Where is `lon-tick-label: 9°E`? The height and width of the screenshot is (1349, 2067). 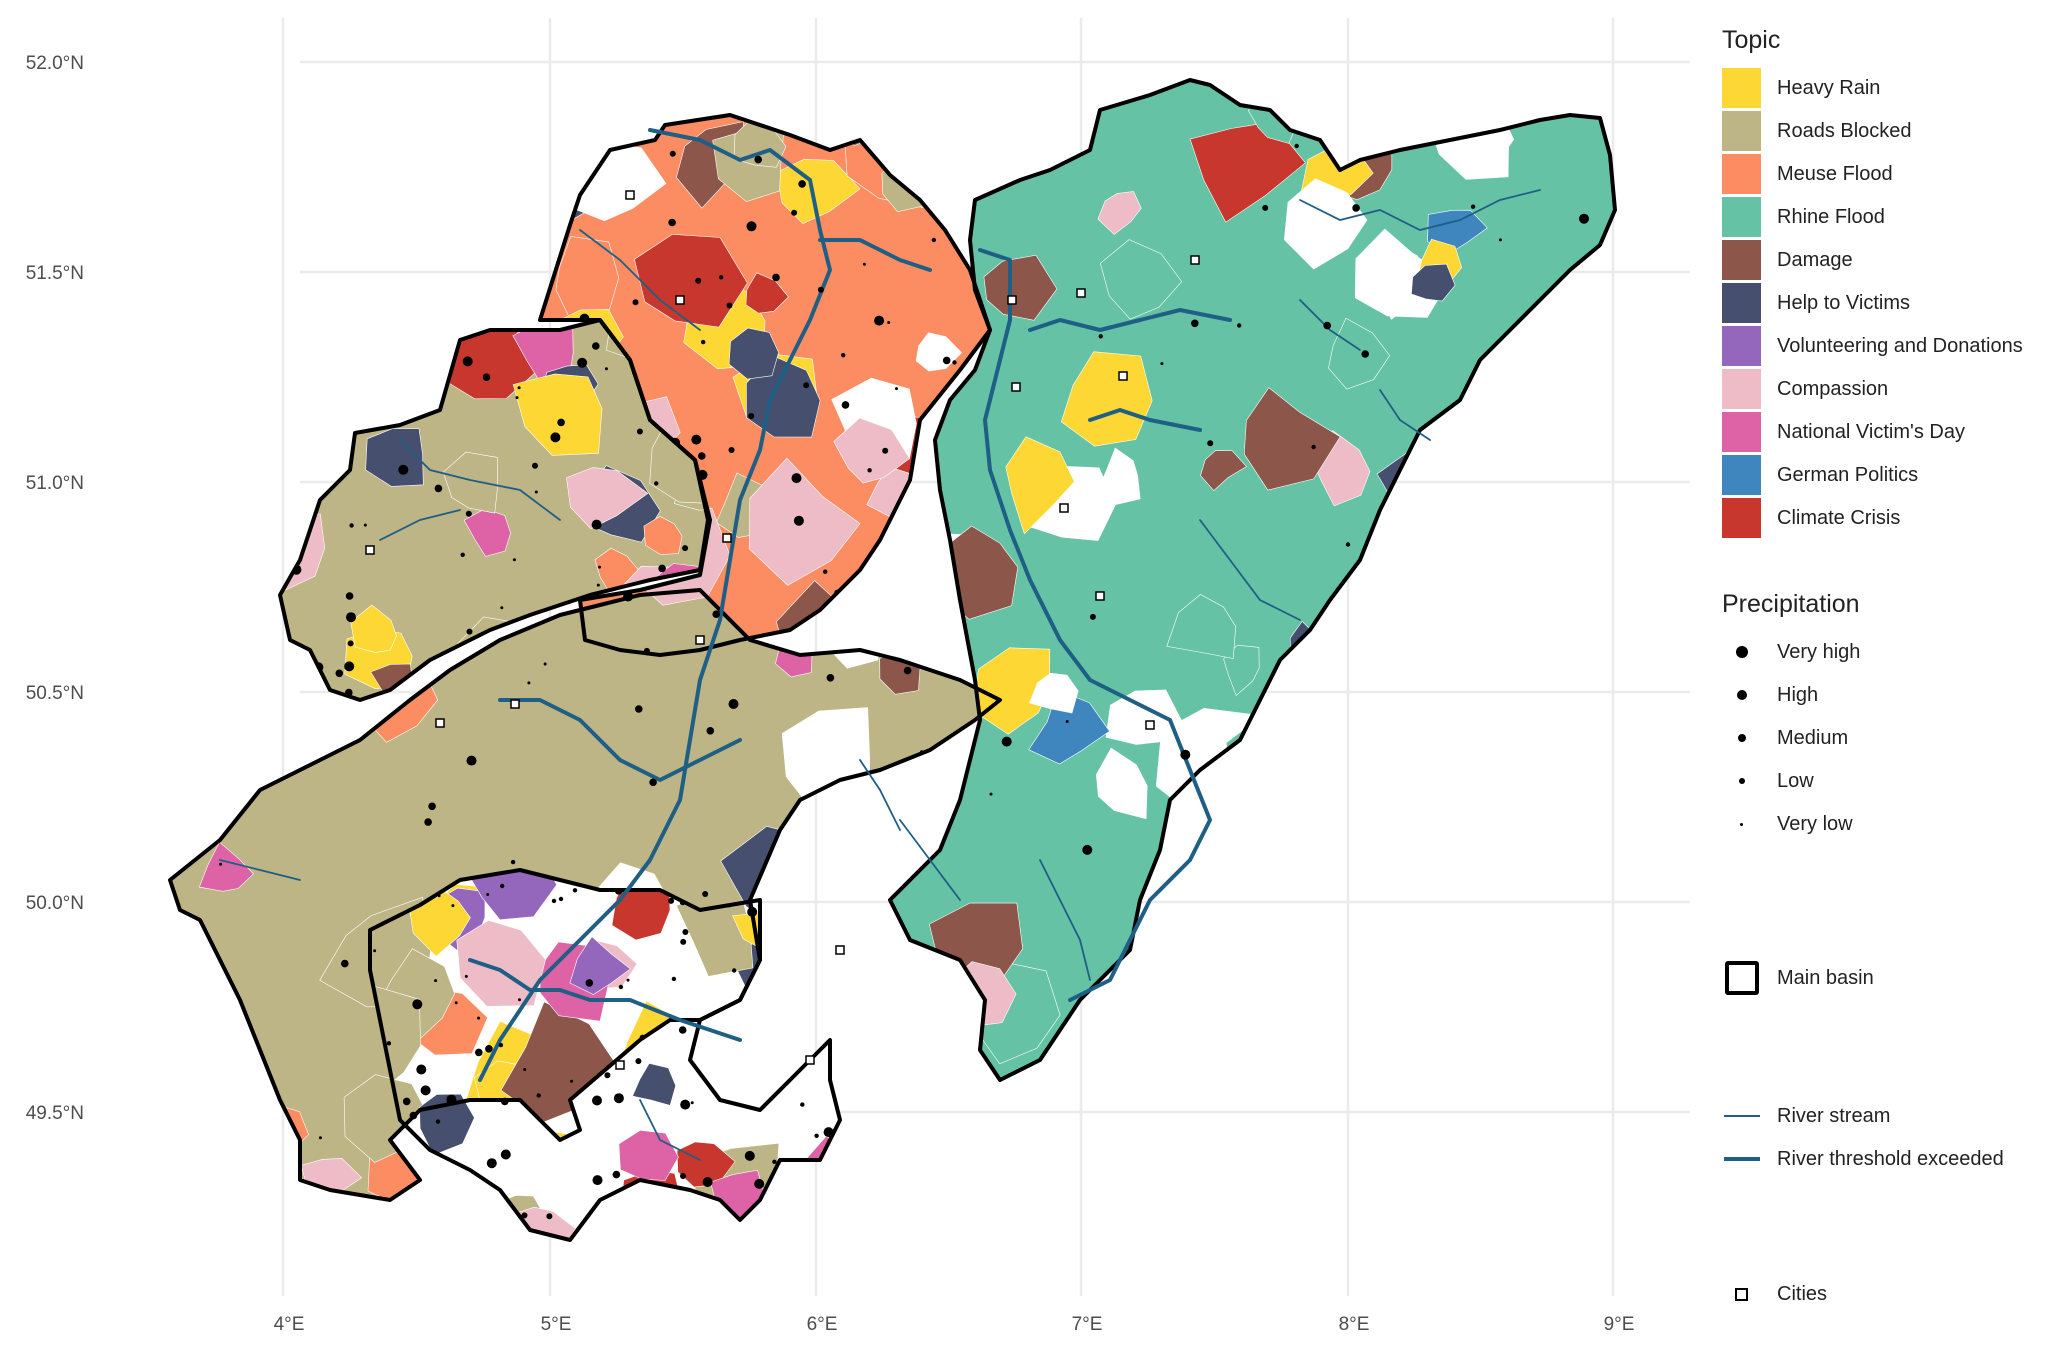
lon-tick-label: 9°E is located at coordinates (1619, 1324).